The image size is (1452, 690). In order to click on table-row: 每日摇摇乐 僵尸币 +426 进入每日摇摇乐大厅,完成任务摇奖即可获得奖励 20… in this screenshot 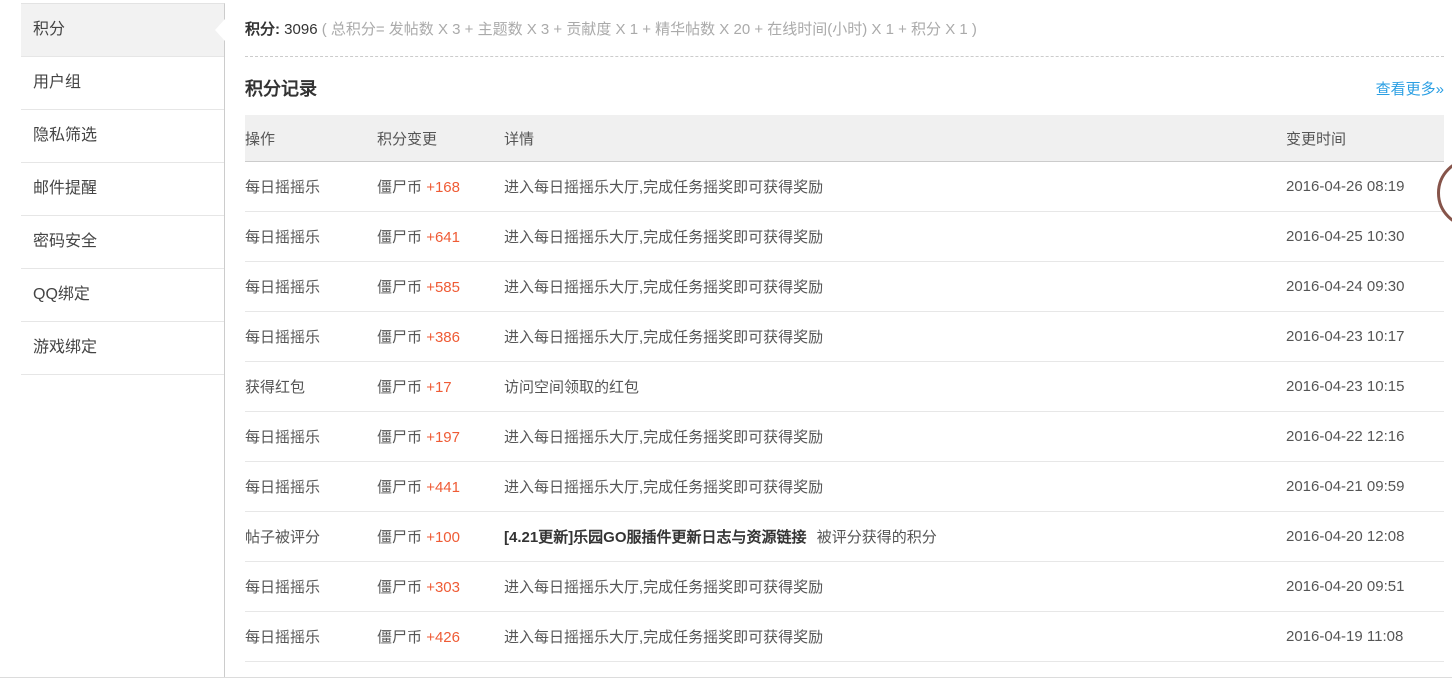, I will do `click(844, 637)`.